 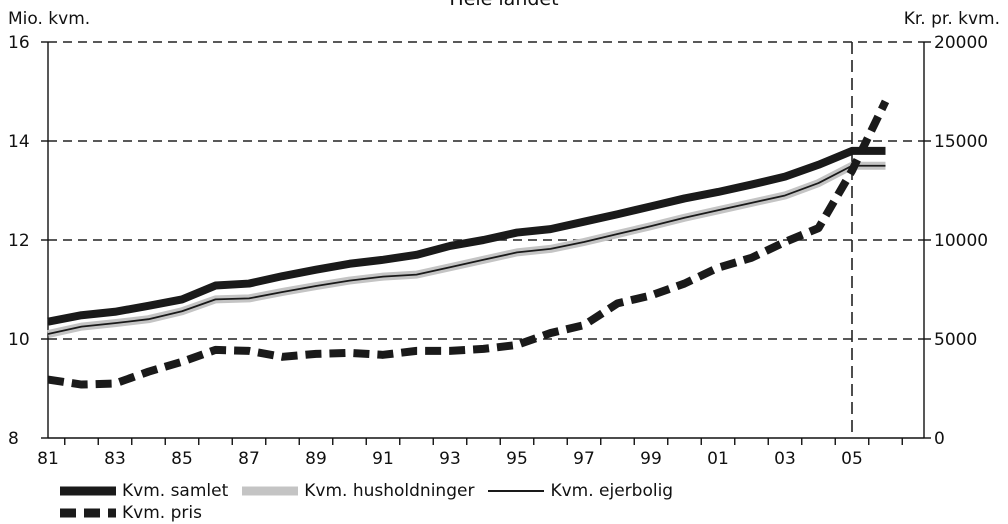 I want to click on right-tick-label: 15000, so click(x=961, y=142).